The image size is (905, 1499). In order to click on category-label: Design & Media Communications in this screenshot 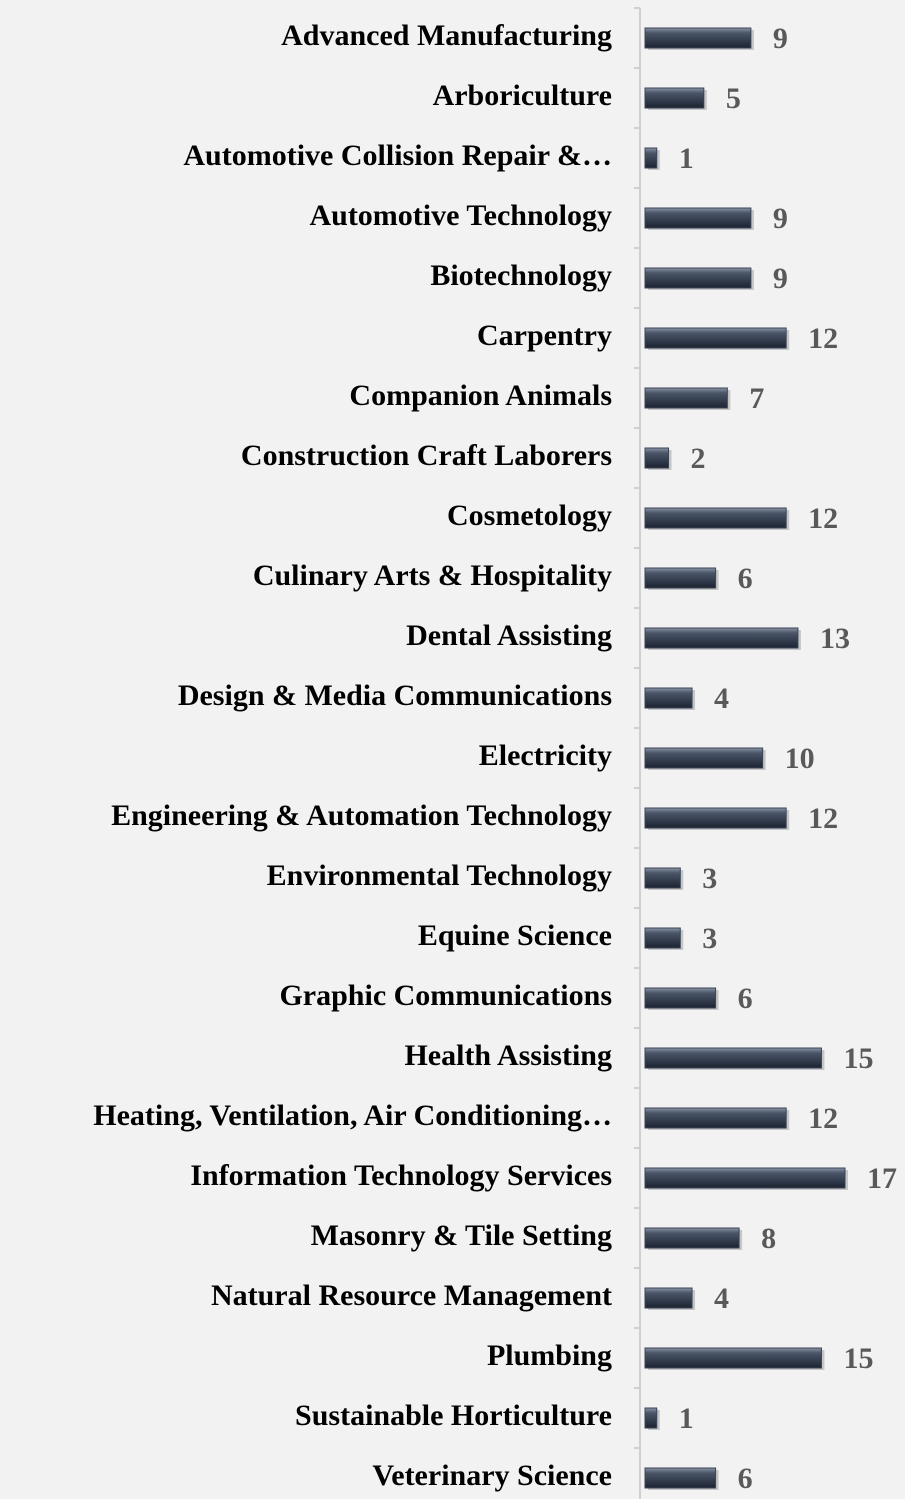, I will do `click(395, 695)`.